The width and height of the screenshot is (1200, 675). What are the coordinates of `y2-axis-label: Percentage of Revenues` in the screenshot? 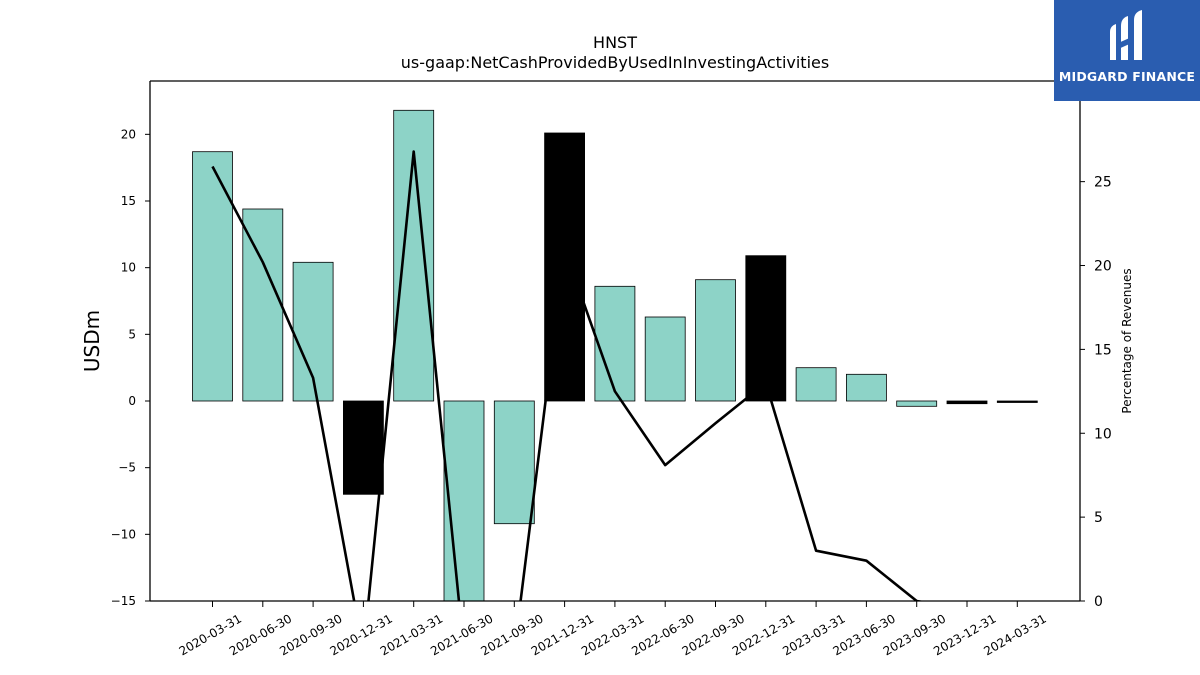 It's located at (1127, 340).